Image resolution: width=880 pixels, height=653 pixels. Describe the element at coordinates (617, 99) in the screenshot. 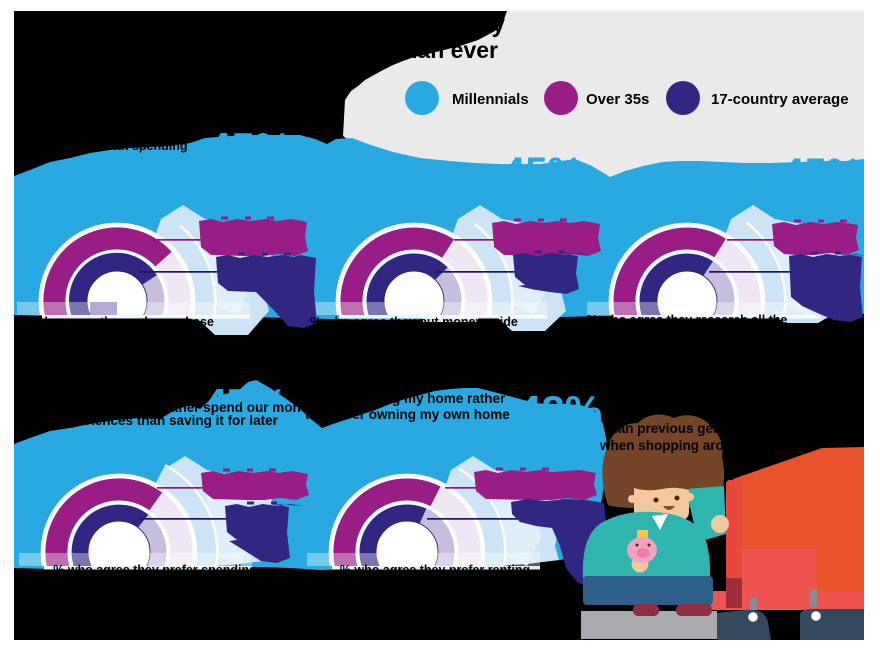

I see `svg-text: Over 35s` at that location.